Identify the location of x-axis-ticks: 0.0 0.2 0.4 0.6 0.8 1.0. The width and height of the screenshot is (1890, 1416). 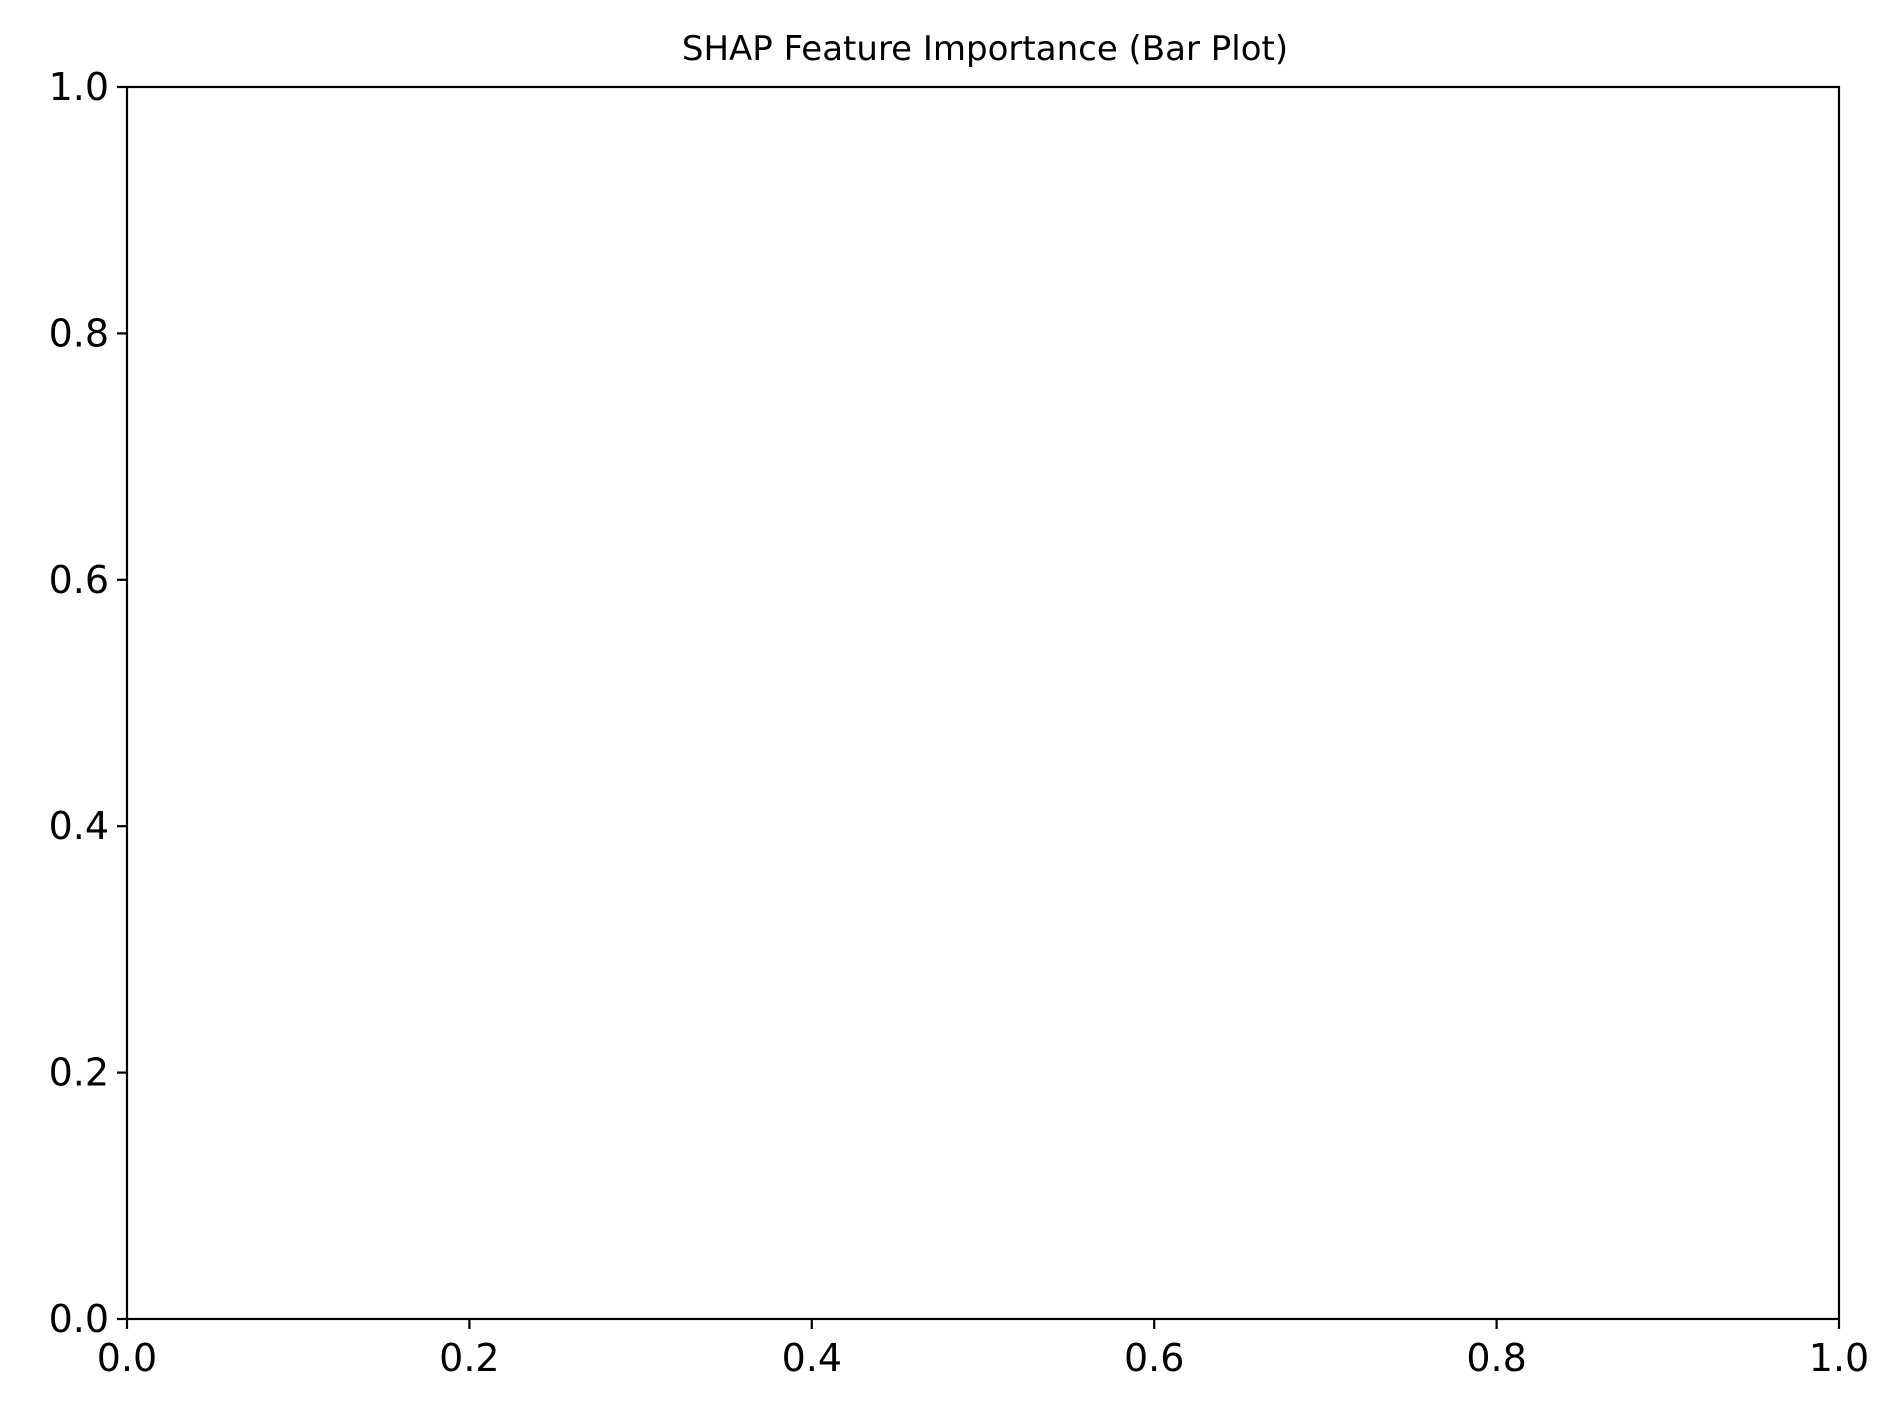
(983, 1349).